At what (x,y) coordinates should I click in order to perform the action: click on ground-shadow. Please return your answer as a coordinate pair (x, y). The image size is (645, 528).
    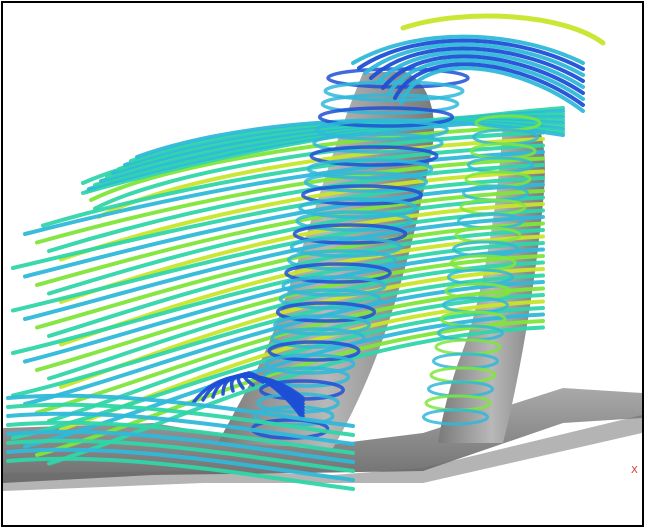
    Looking at the image, I should click on (322, 453).